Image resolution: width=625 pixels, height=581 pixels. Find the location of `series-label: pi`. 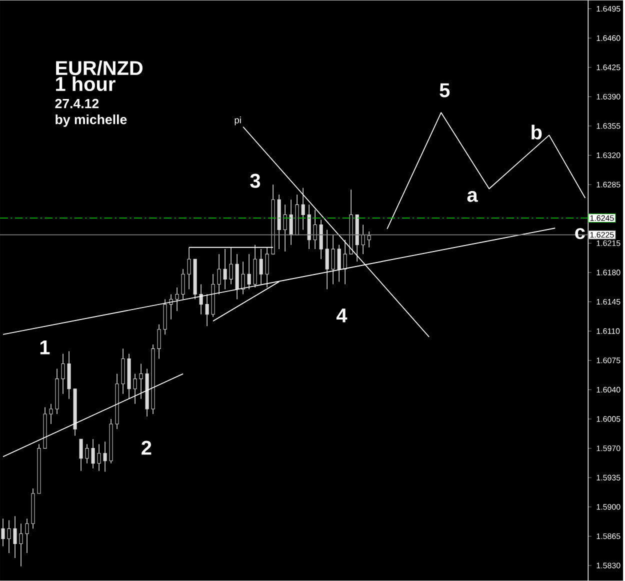

series-label: pi is located at coordinates (237, 121).